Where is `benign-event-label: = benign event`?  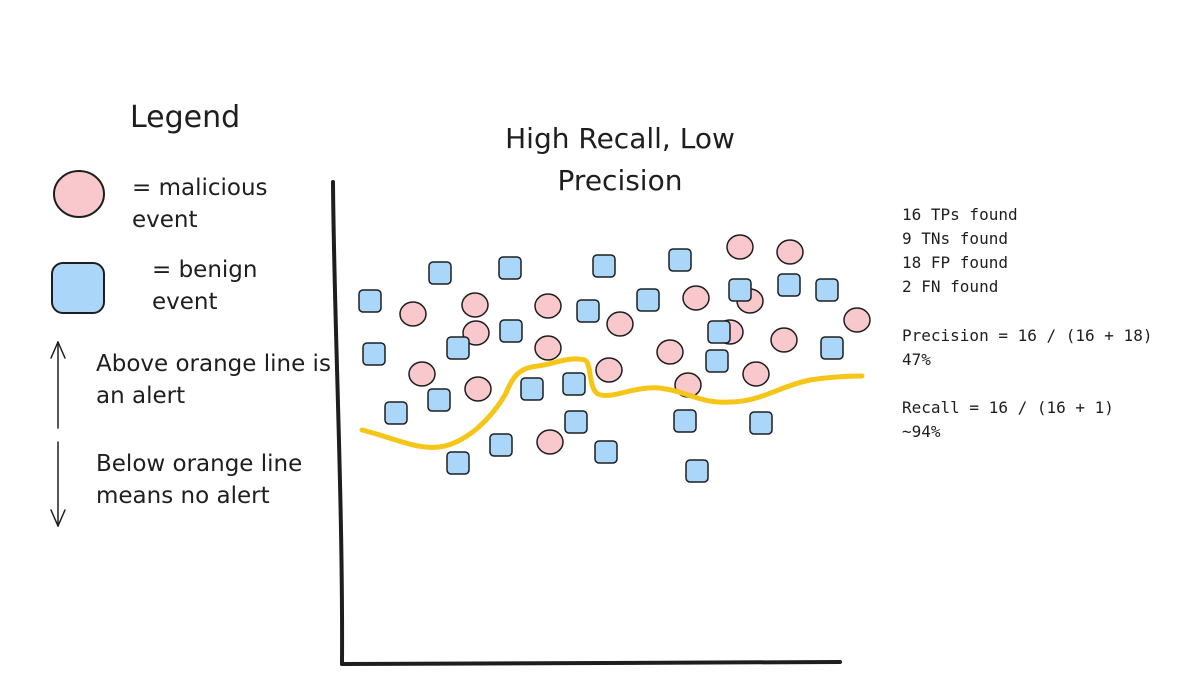
benign-event-label: = benign event is located at coordinates (205, 286).